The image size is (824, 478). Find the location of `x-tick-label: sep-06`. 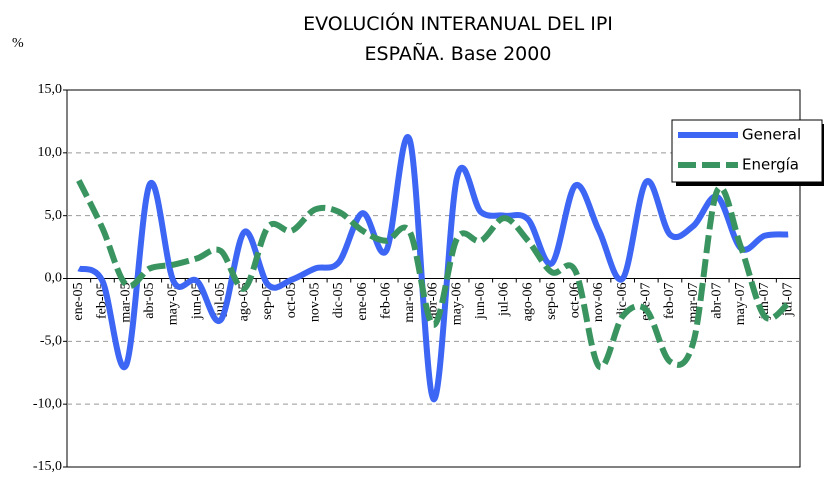

x-tick-label: sep-06 is located at coordinates (551, 301).